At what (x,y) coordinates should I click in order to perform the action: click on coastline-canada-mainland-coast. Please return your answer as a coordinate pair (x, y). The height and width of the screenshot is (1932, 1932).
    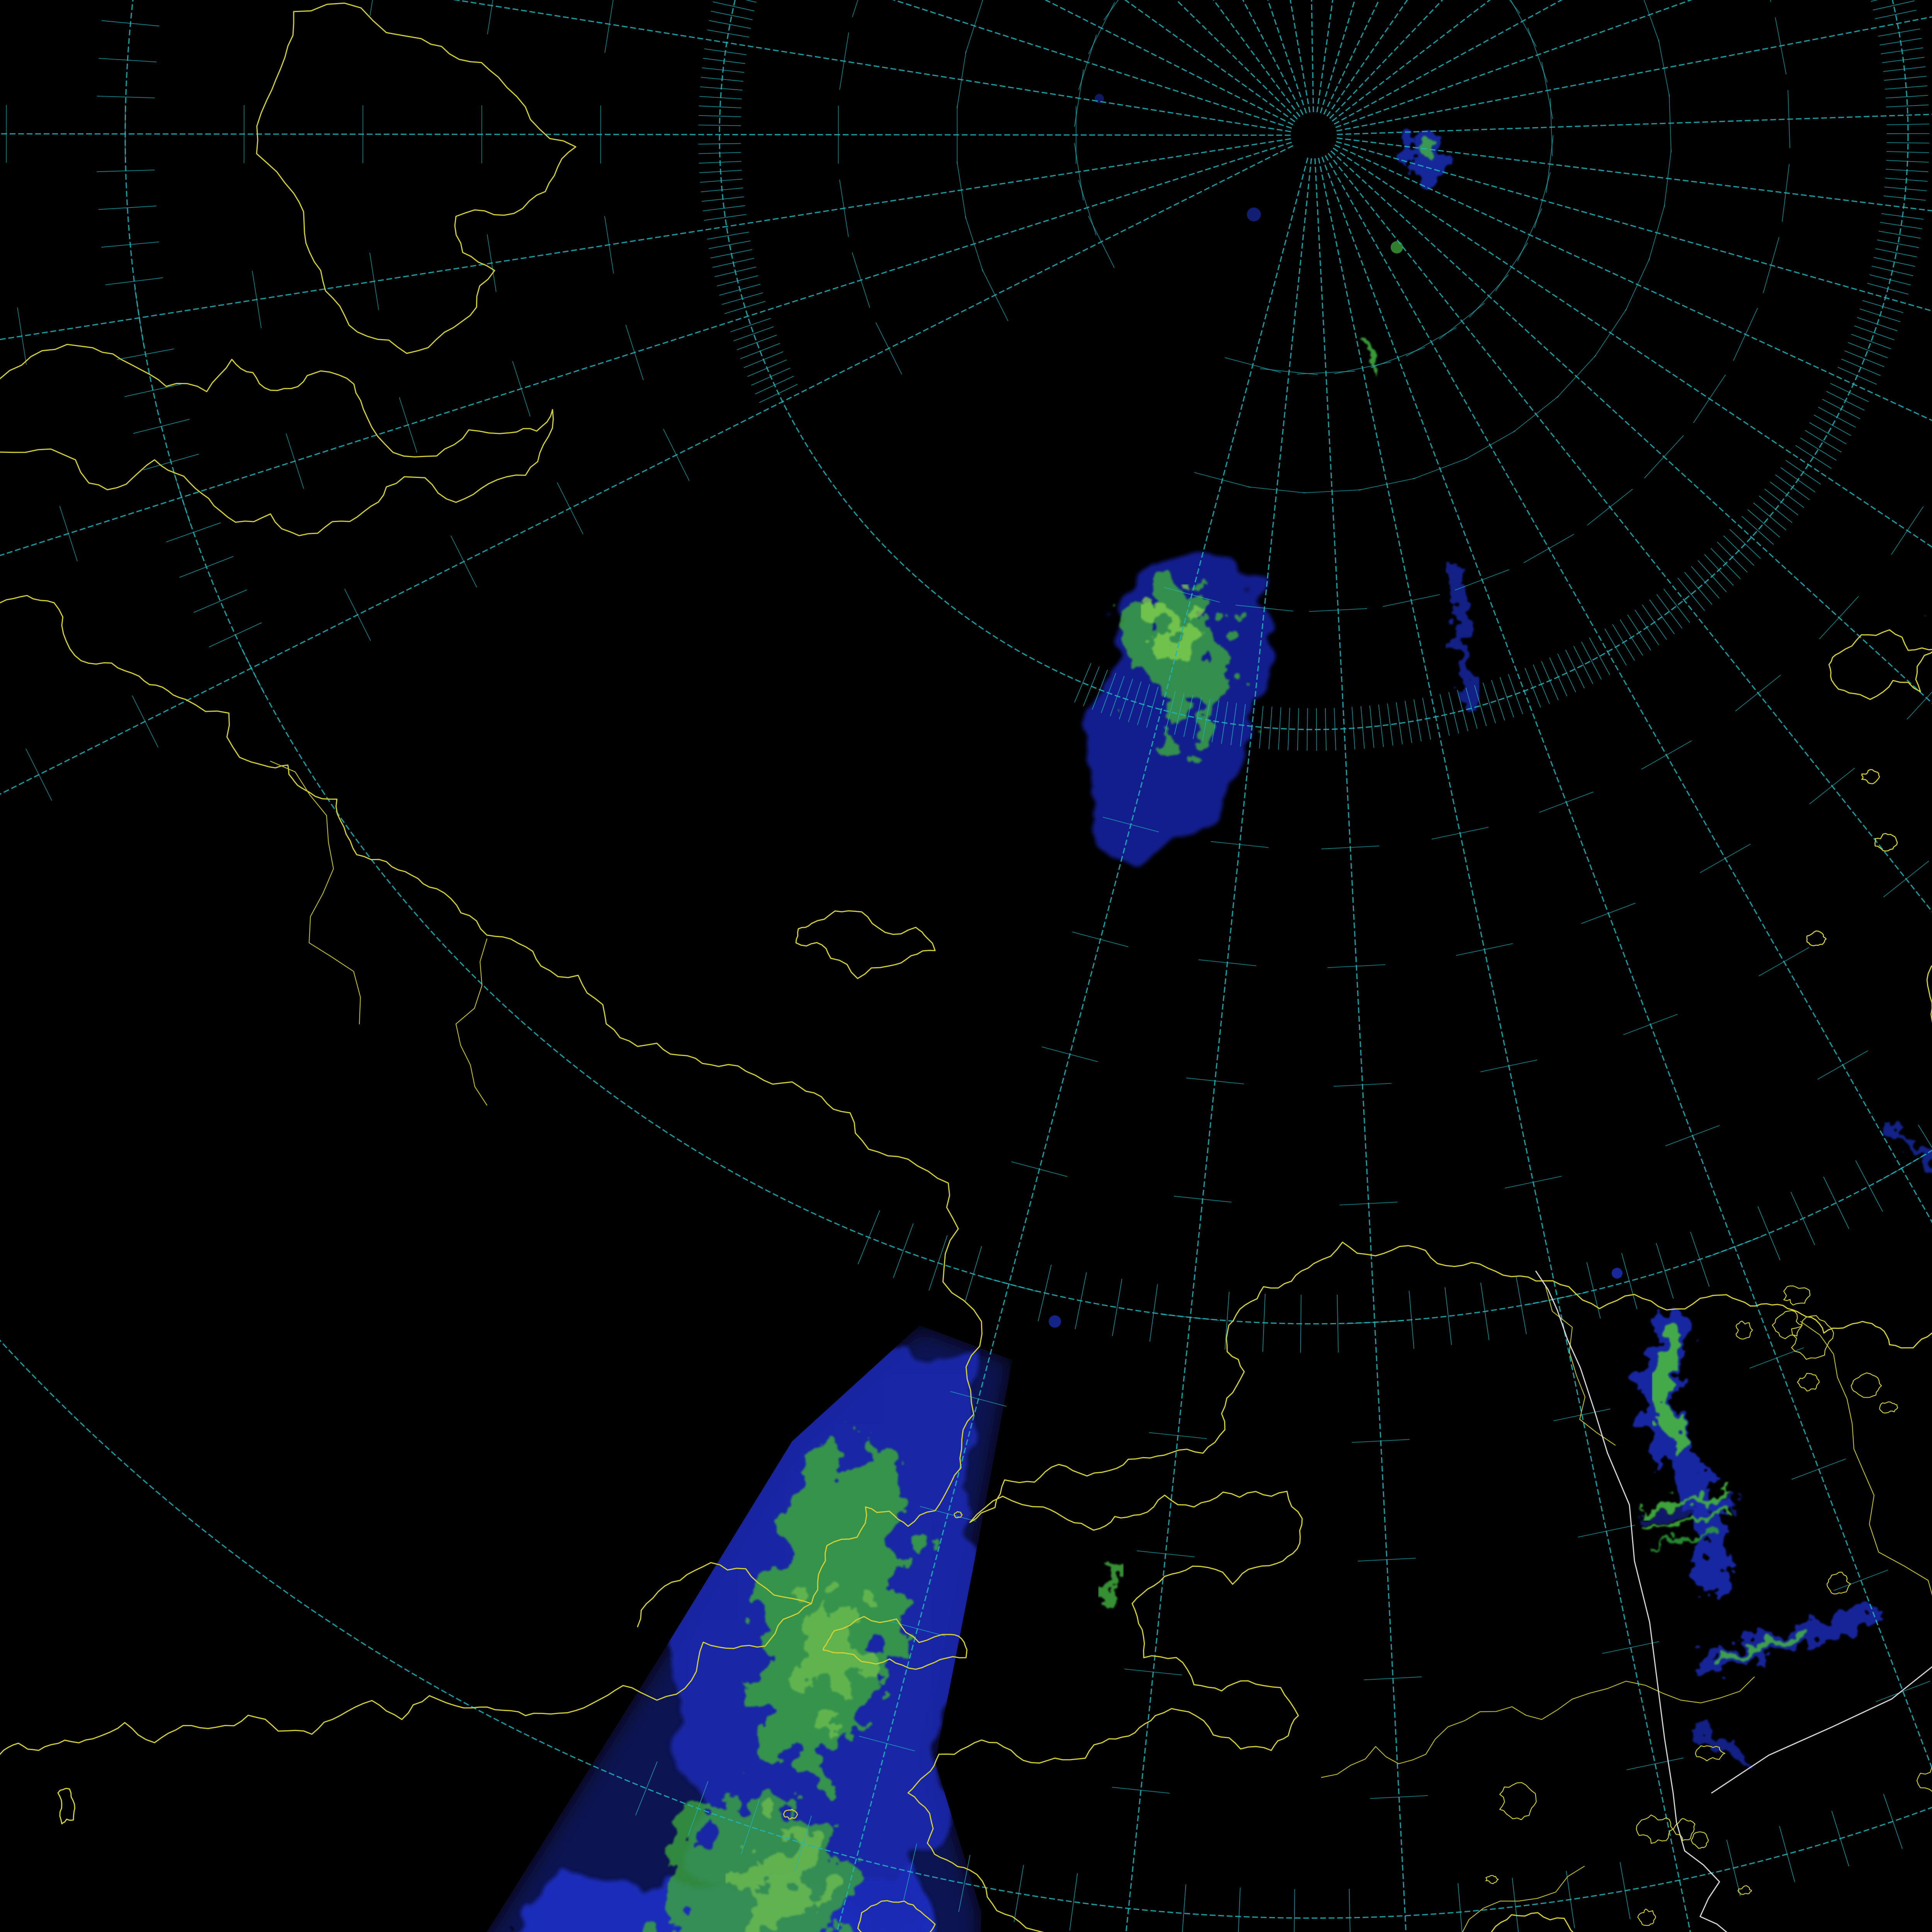
    Looking at the image, I should click on (1862, 1329).